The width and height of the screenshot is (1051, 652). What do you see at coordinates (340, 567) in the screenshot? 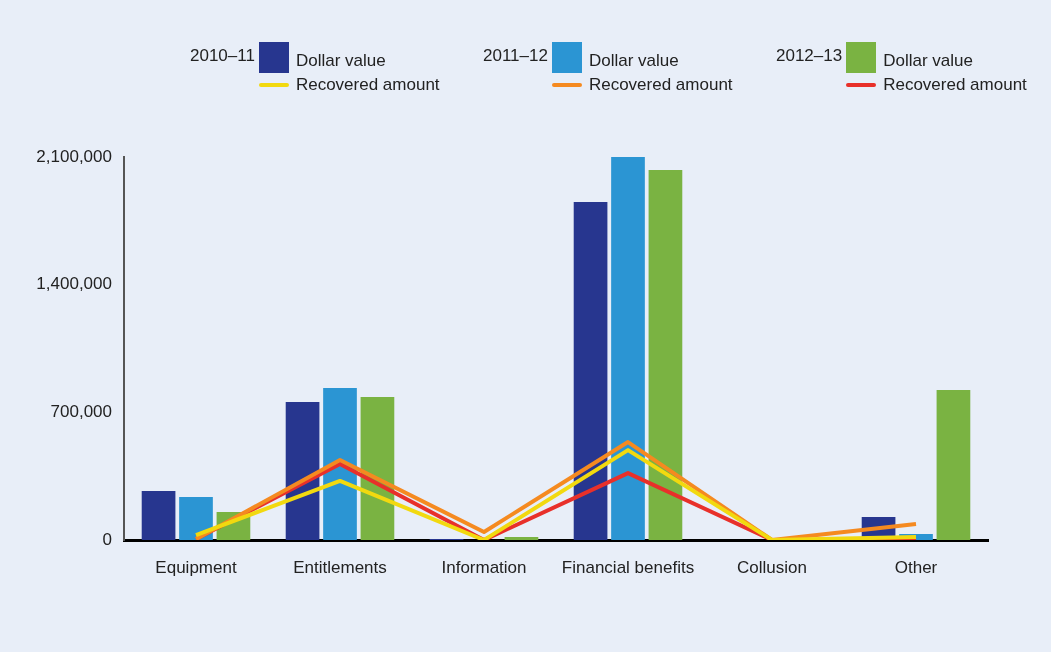
I see `x-tick-label: Entitlements` at bounding box center [340, 567].